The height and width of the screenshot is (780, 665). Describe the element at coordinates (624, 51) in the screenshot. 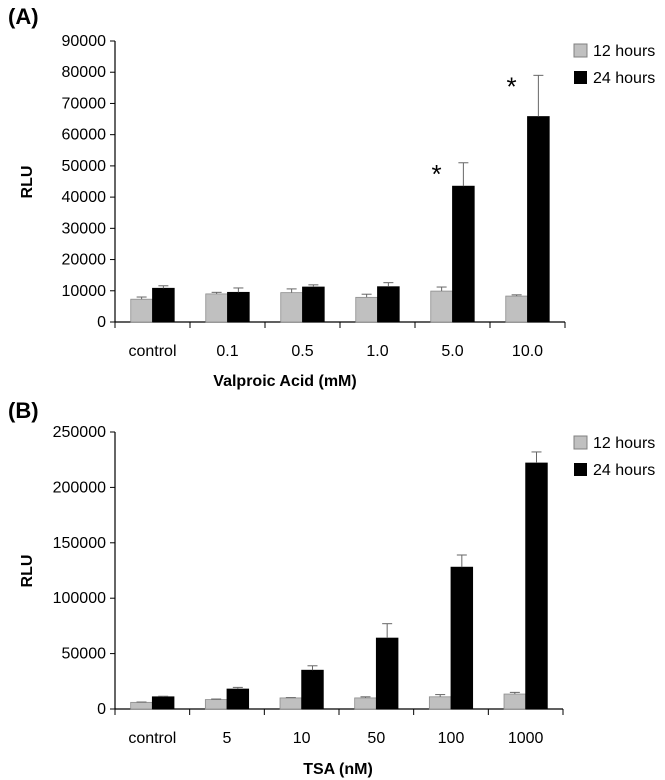

I see `panel-a-legend-label-12h: 12 hours` at that location.